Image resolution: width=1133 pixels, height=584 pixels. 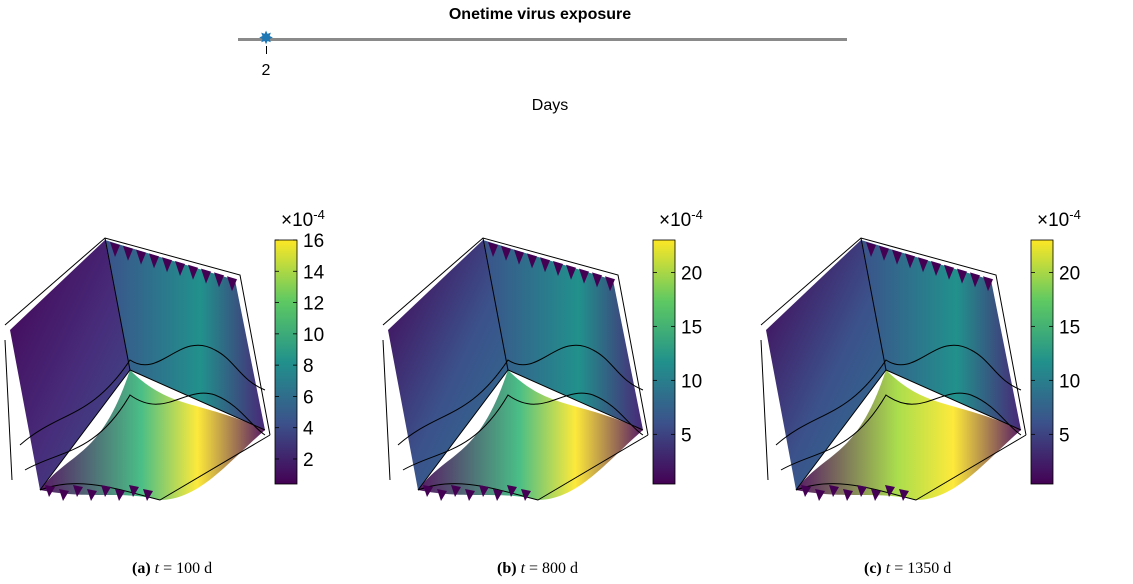 I want to click on surface-plot: 16 14 12 10 8 6 4 2 ×10⁻⁴, so click(x=164, y=355).